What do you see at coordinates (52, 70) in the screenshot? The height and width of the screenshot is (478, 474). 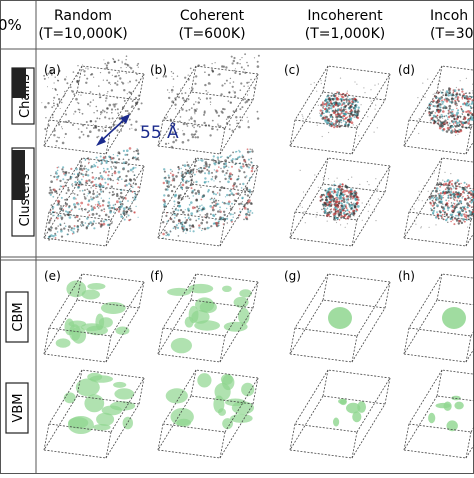 I see `panel-letter-a: (a)` at bounding box center [52, 70].